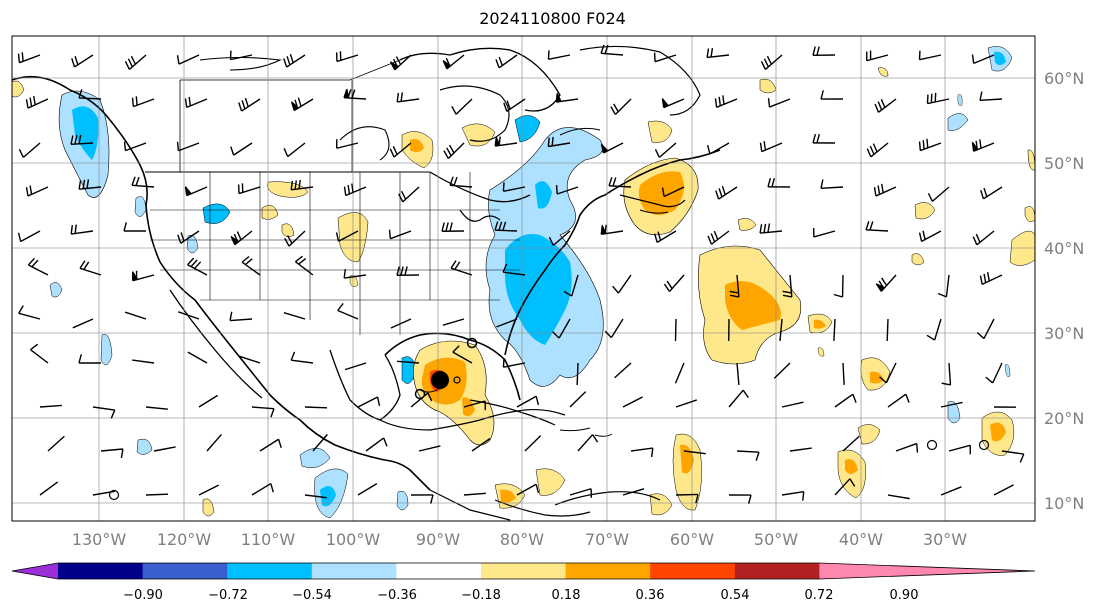  What do you see at coordinates (904, 595) in the screenshot?
I see `colorbar-tick-label: 0.90` at bounding box center [904, 595].